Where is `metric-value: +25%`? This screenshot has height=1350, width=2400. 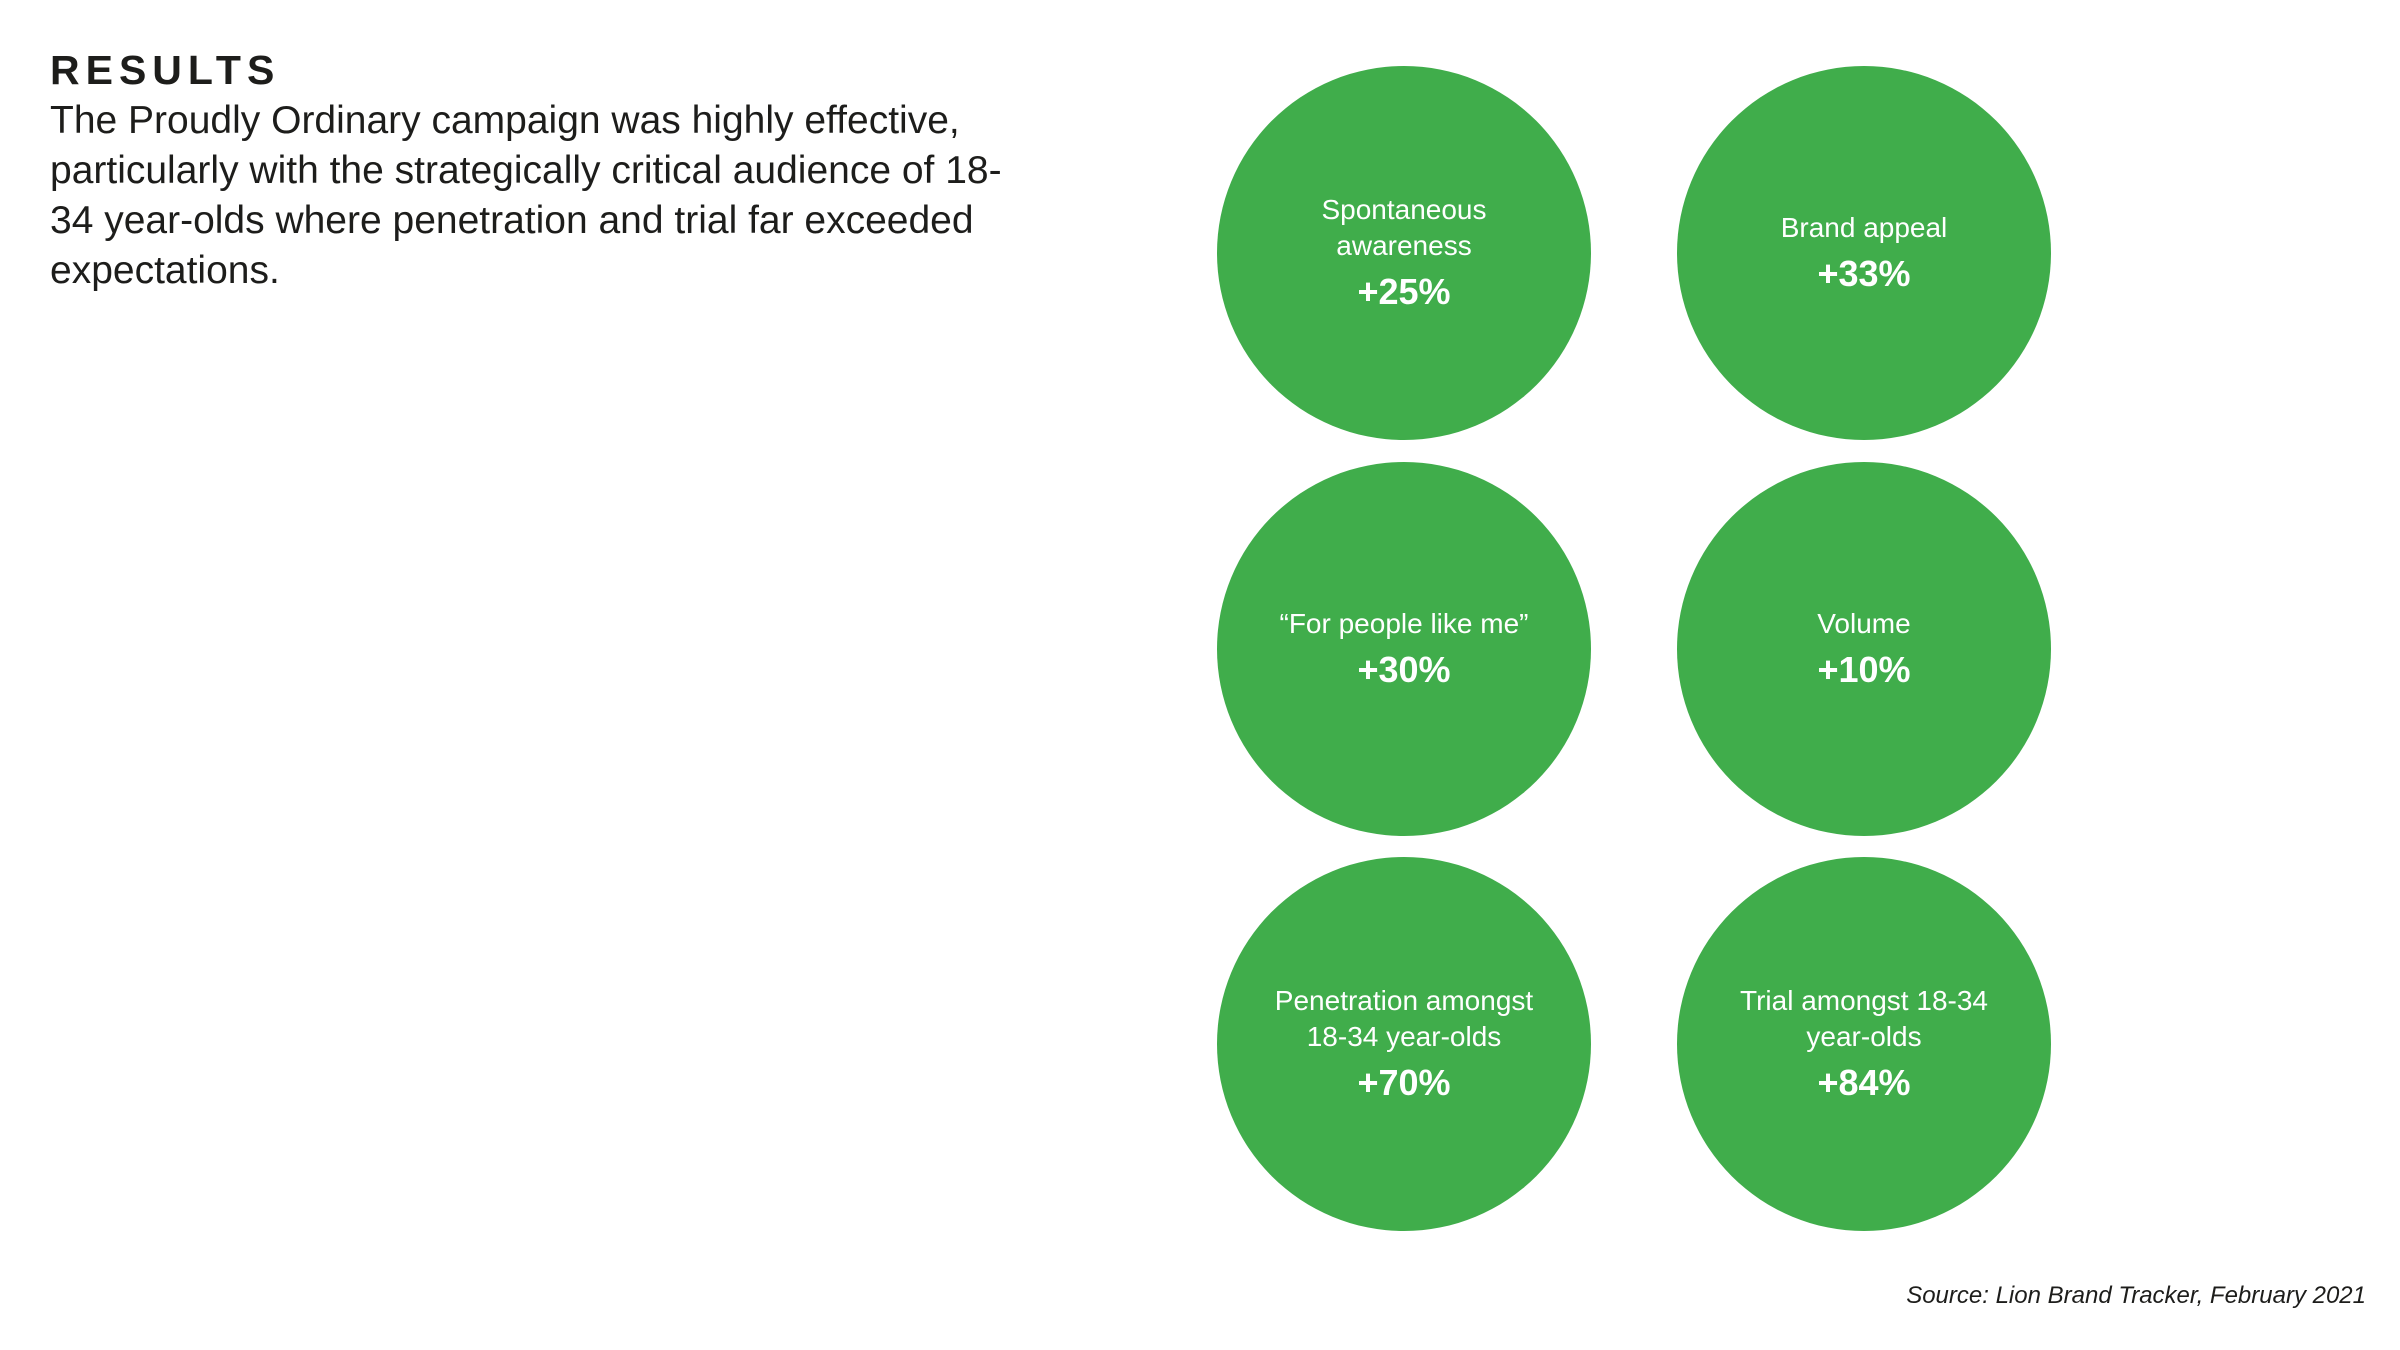
metric-value: +25% is located at coordinates (1404, 291).